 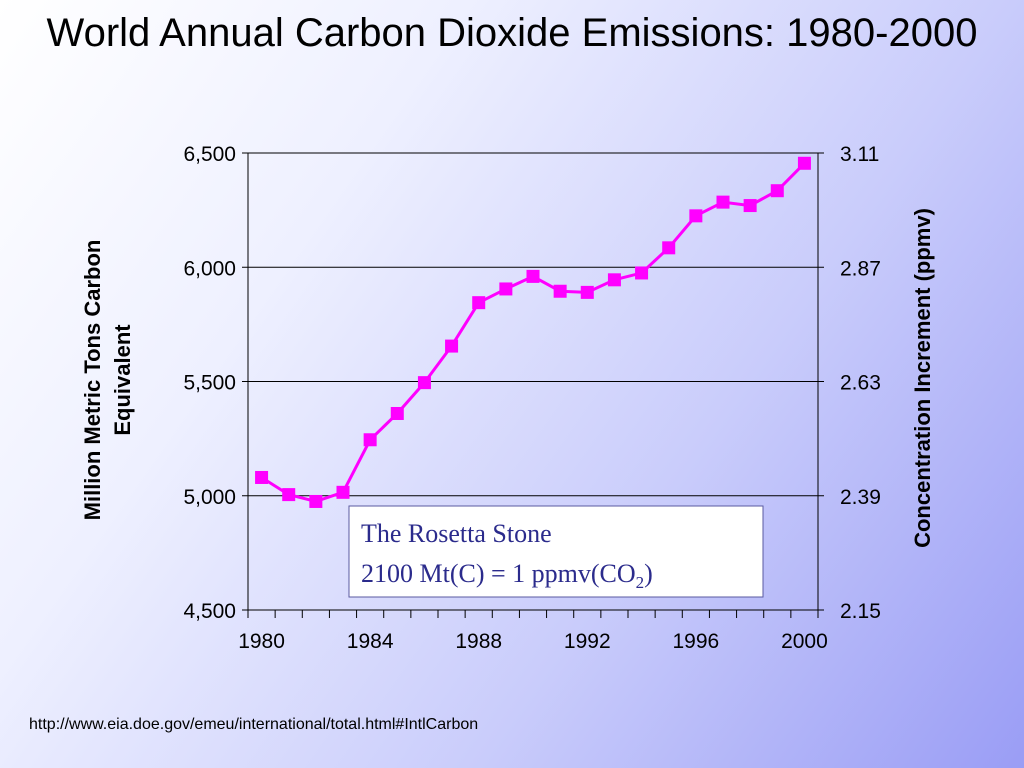 I want to click on y2-tick-label: 2.15, so click(x=860, y=611).